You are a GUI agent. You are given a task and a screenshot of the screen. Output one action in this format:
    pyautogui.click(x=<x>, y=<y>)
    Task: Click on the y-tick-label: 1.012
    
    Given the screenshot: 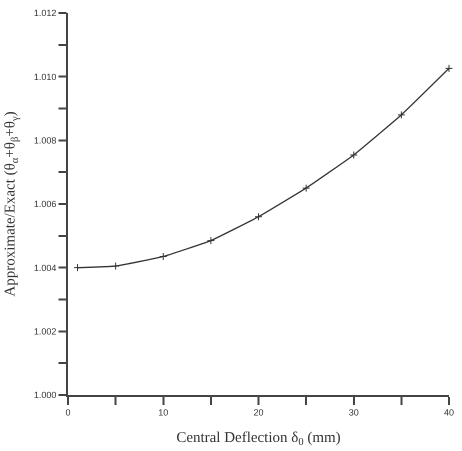 What is the action you would take?
    pyautogui.click(x=45, y=13)
    